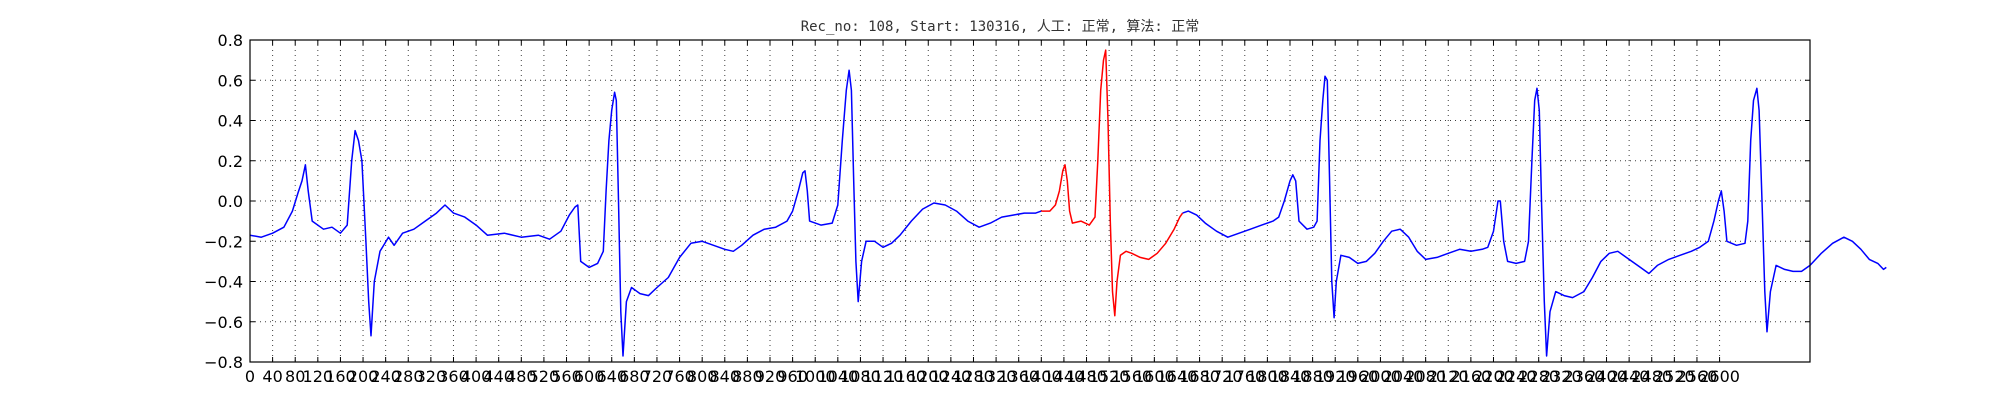 The width and height of the screenshot is (2000, 400). Describe the element at coordinates (1538, 376) in the screenshot. I see `x-tick-label: 2280` at that location.